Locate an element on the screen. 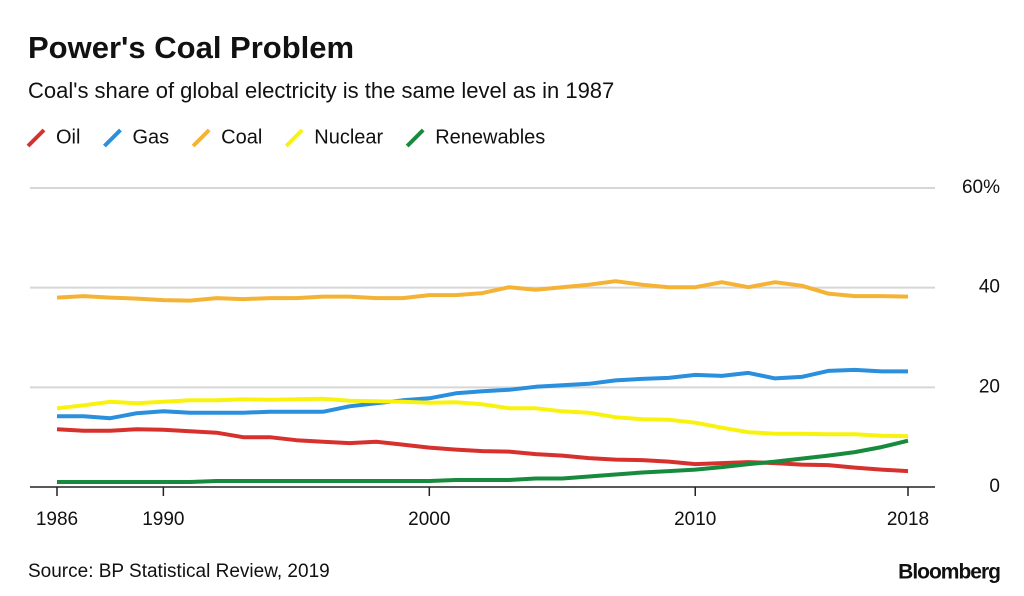  legend-label: Renewables is located at coordinates (490, 137).